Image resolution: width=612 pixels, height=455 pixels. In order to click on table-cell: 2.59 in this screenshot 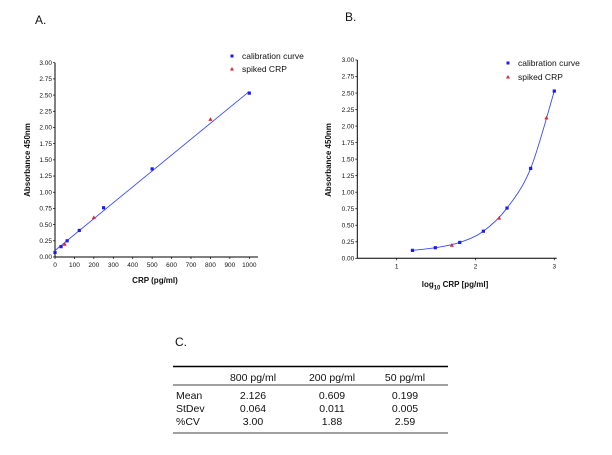, I will do `click(405, 422)`.